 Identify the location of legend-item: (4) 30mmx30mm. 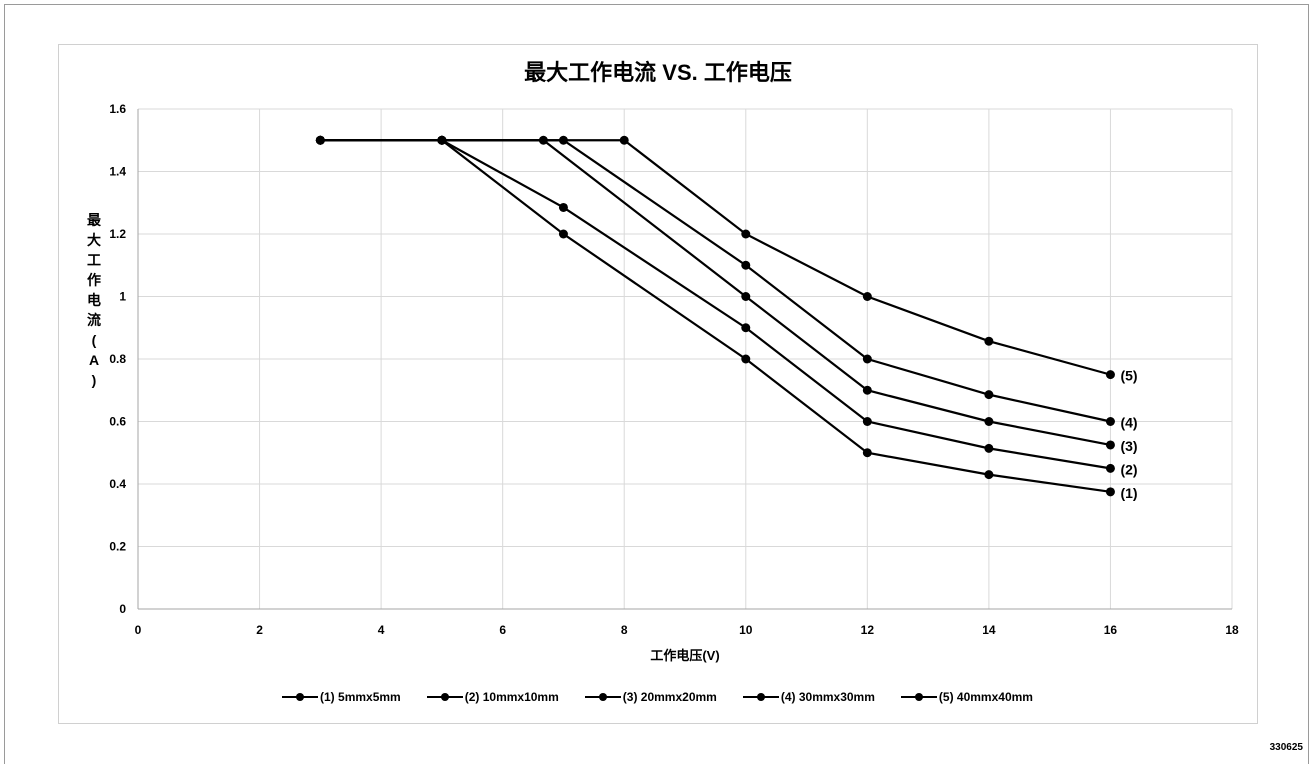
(808, 697).